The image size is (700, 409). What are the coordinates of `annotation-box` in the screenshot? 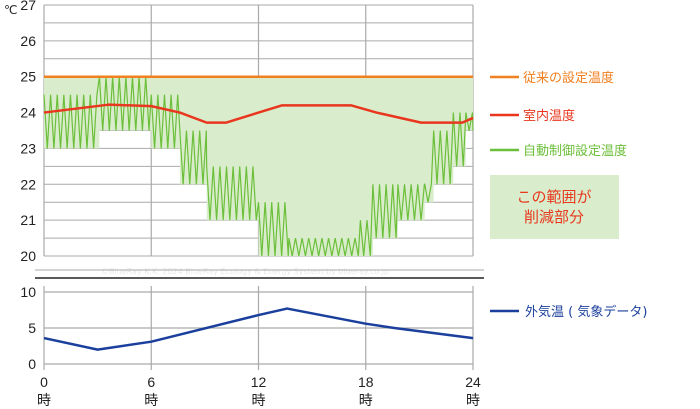 It's located at (554, 207).